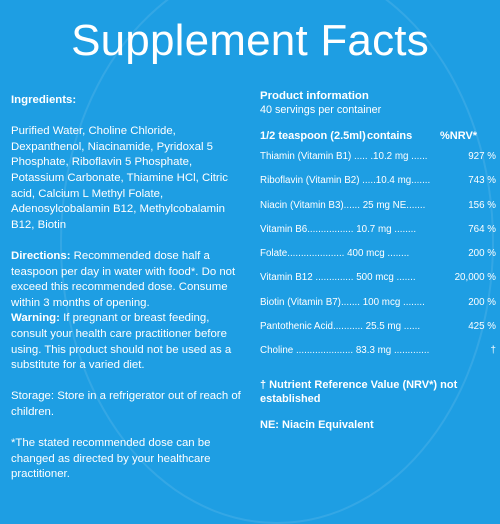 This screenshot has height=524, width=500. I want to click on nrv-percent: 425 %, so click(482, 327).